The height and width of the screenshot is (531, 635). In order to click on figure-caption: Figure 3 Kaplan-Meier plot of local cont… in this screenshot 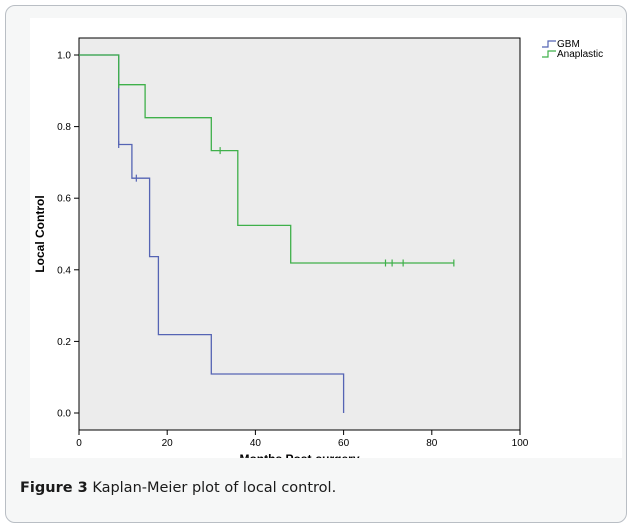, I will do `click(178, 488)`.